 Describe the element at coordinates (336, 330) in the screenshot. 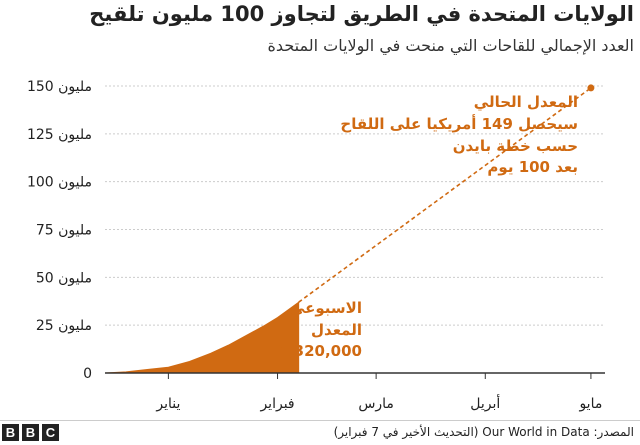

I see `weekly-rate-label: المعدل` at that location.